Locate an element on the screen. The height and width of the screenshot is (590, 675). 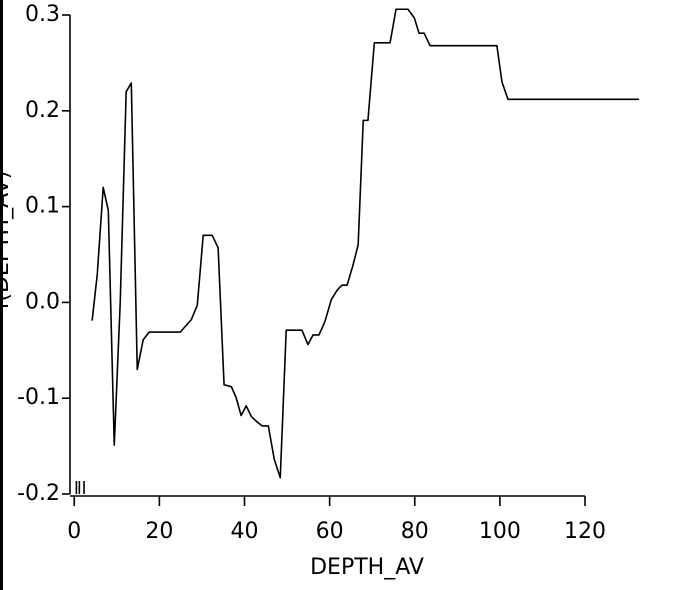
x-tick-label: 40 is located at coordinates (245, 531).